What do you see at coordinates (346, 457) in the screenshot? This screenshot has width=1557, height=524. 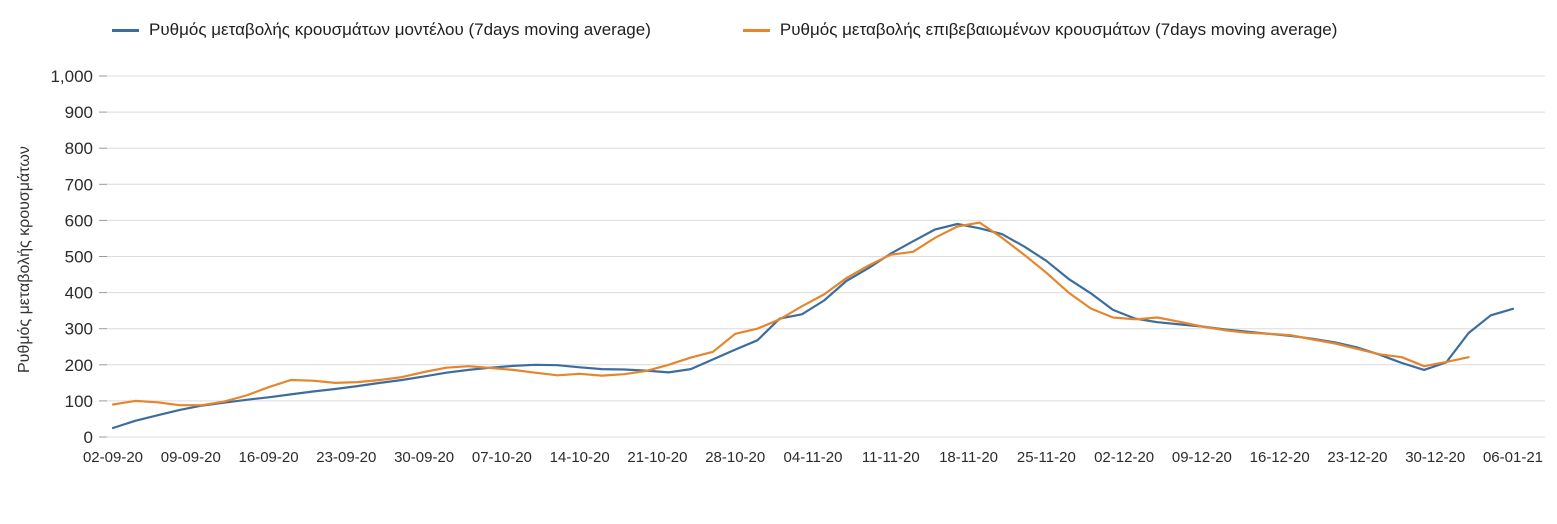 I see `x-tick-label: 23-09-20` at bounding box center [346, 457].